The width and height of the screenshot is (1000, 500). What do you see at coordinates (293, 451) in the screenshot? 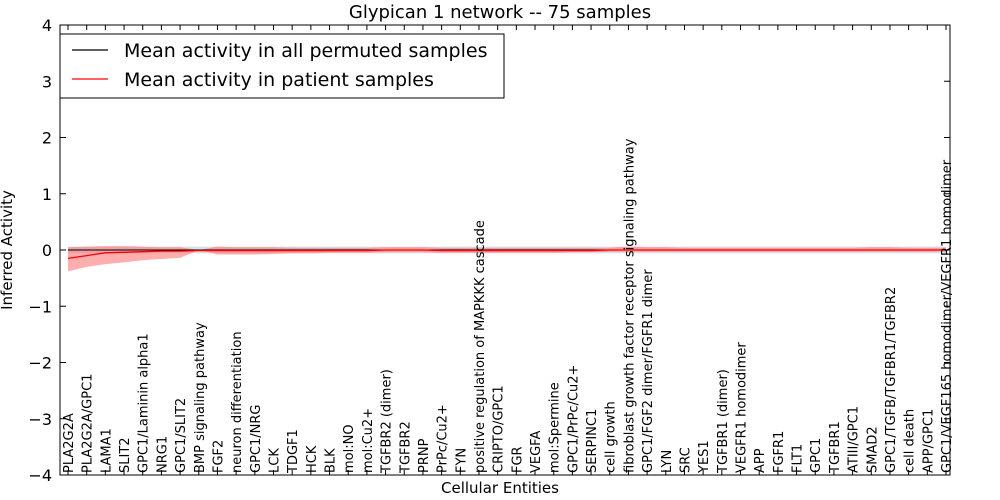
I see `x-tick-label: TDGF1` at bounding box center [293, 451].